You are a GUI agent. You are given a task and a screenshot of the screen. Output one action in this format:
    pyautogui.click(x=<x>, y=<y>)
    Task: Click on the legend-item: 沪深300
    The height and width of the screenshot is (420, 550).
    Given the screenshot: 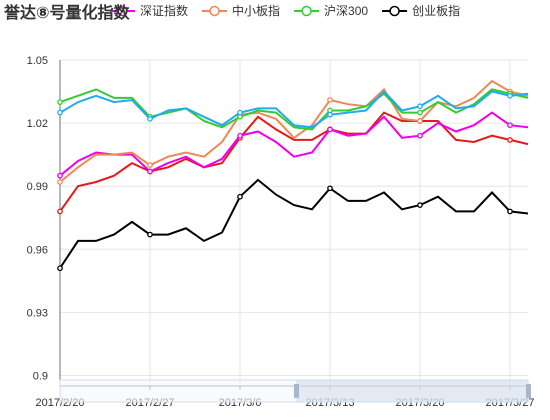 What is the action you would take?
    pyautogui.click(x=331, y=11)
    